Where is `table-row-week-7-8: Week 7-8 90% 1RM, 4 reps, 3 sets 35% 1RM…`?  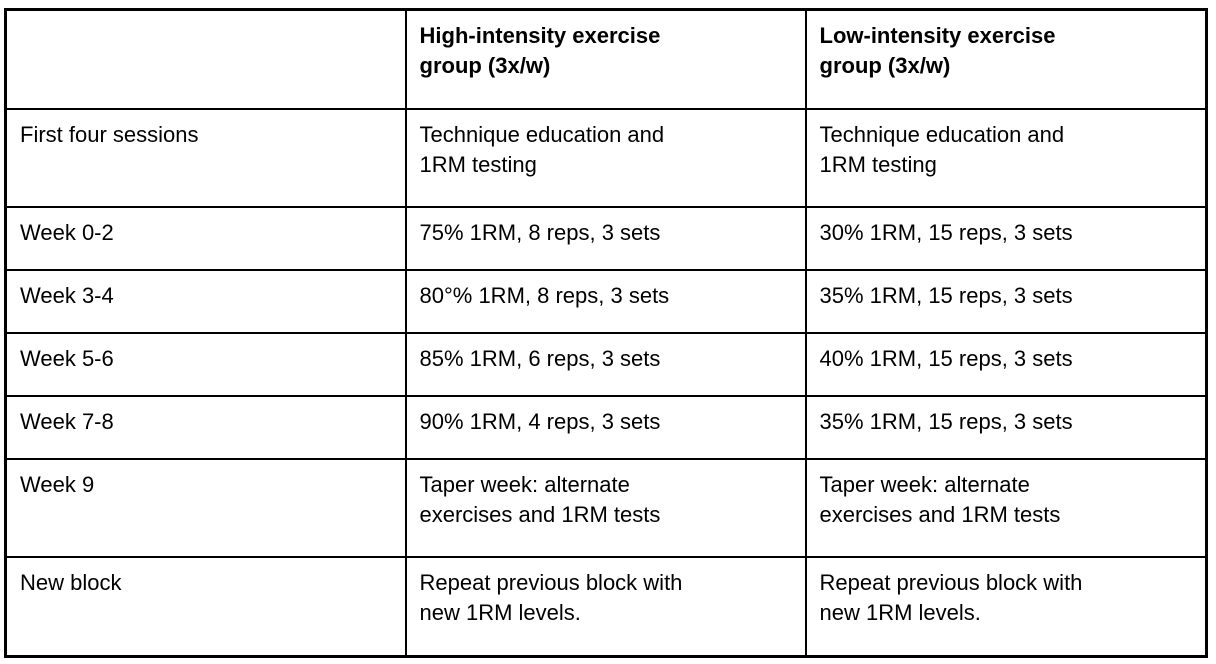 table-row-week-7-8: Week 7-8 90% 1RM, 4 reps, 3 sets 35% 1RM… is located at coordinates (606, 427).